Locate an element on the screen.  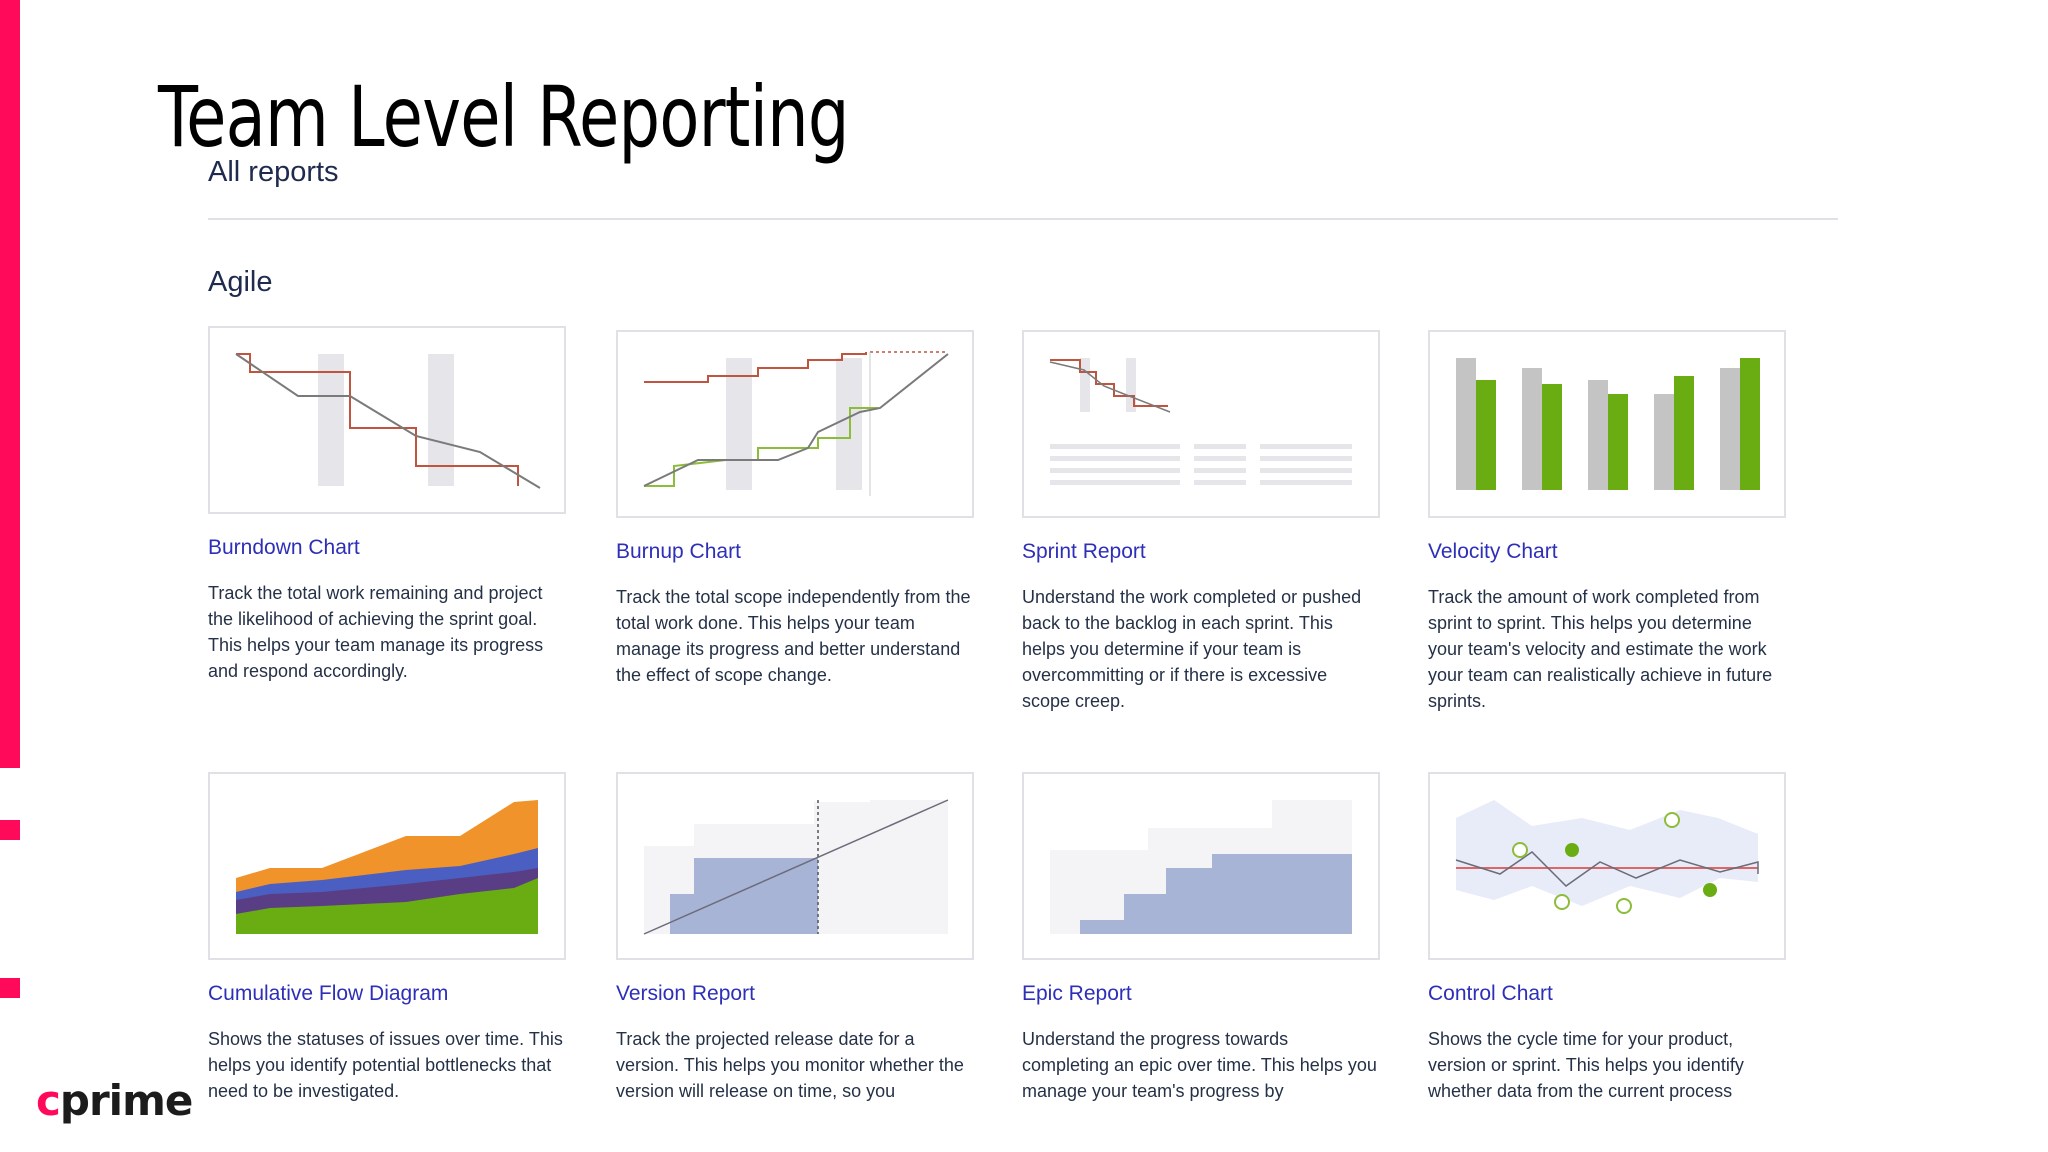
velocity-thumbnail is located at coordinates (1607, 424).